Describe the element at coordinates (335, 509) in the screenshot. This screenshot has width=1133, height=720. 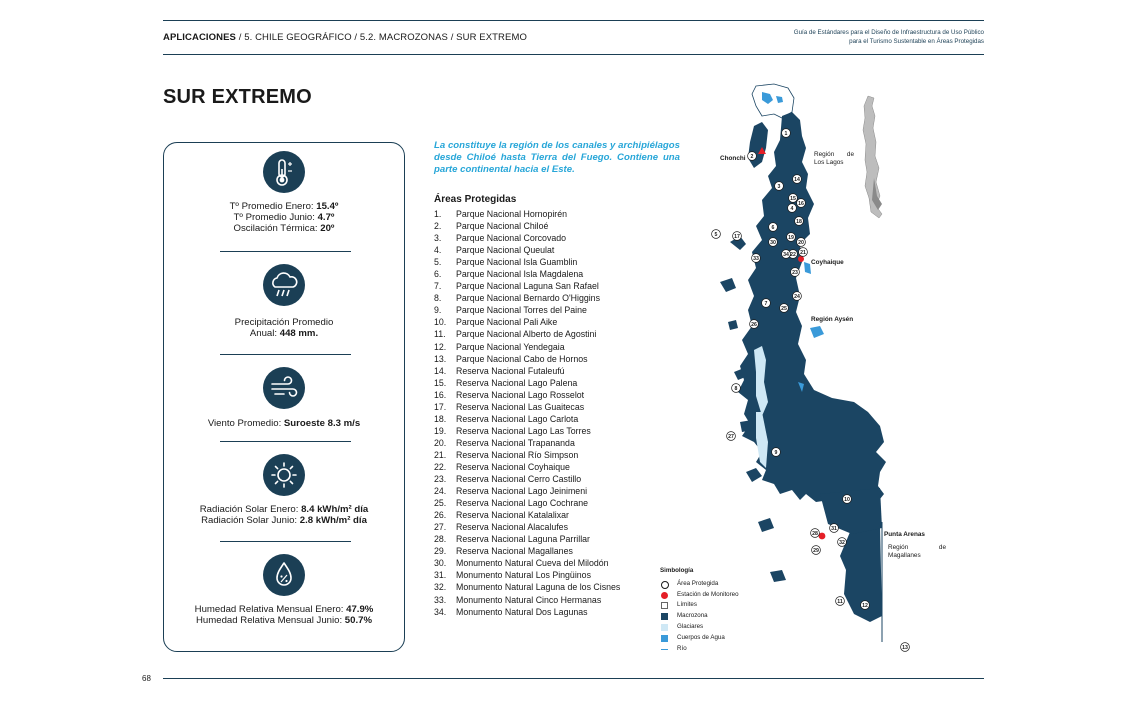
I see `solar-january-value: 8.4 kWh/m² día` at that location.